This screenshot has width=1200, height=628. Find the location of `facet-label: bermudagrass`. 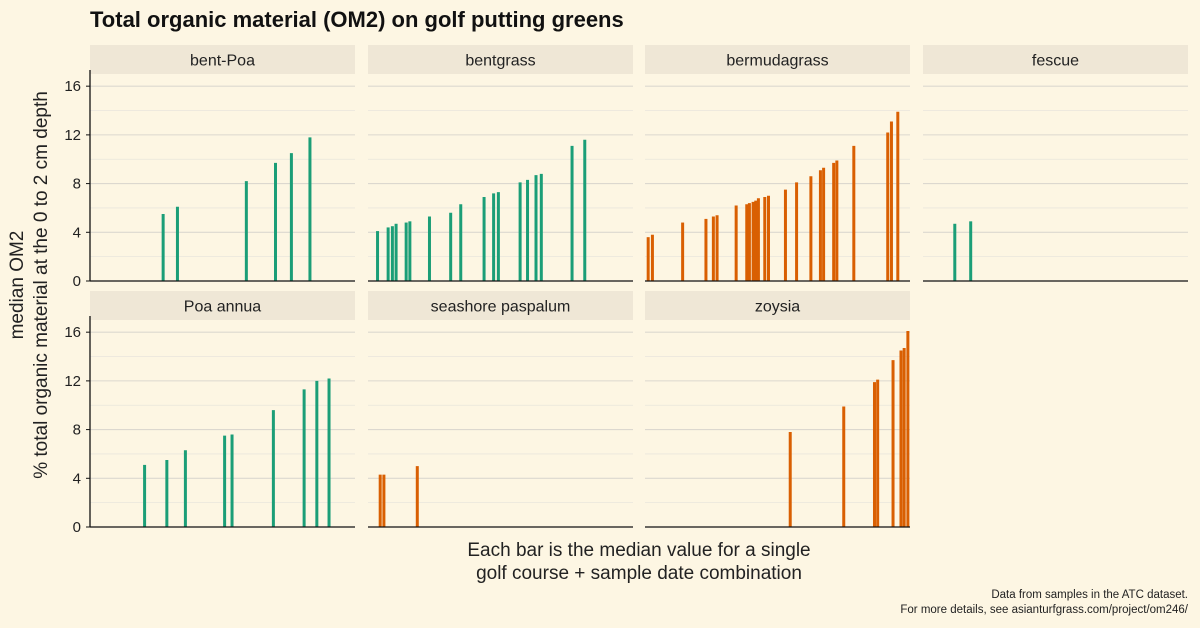

facet-label: bermudagrass is located at coordinates (777, 61).